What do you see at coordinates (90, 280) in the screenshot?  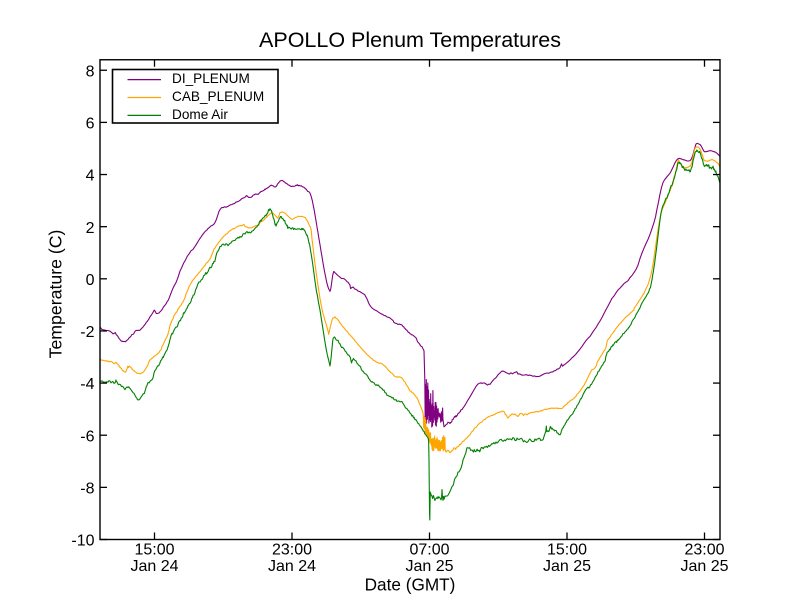 I see `svg-text: 0` at bounding box center [90, 280].